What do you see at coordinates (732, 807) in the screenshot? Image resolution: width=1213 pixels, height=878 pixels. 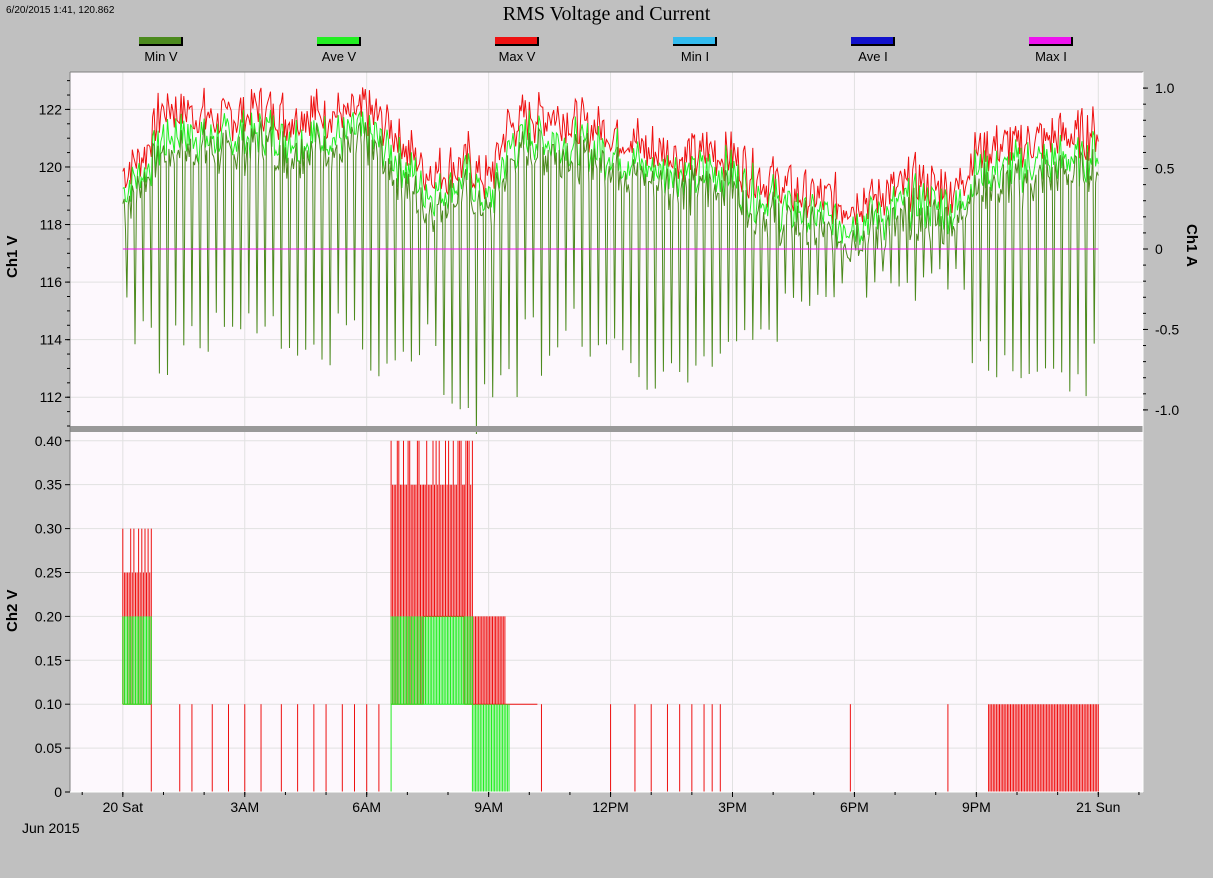 I see `x-tick-label: 3PM` at bounding box center [732, 807].